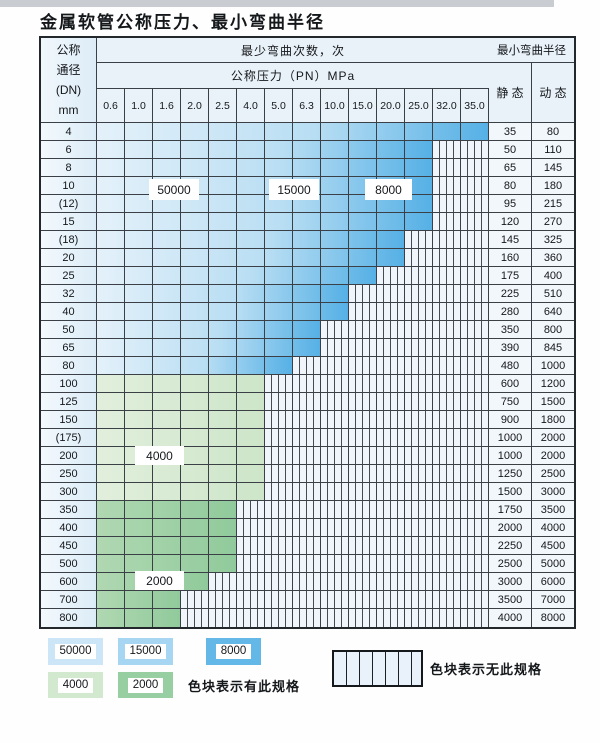 Image resolution: width=600 pixels, height=743 pixels. Describe the element at coordinates (510, 92) in the screenshot. I see `static-header: 静 态` at that location.